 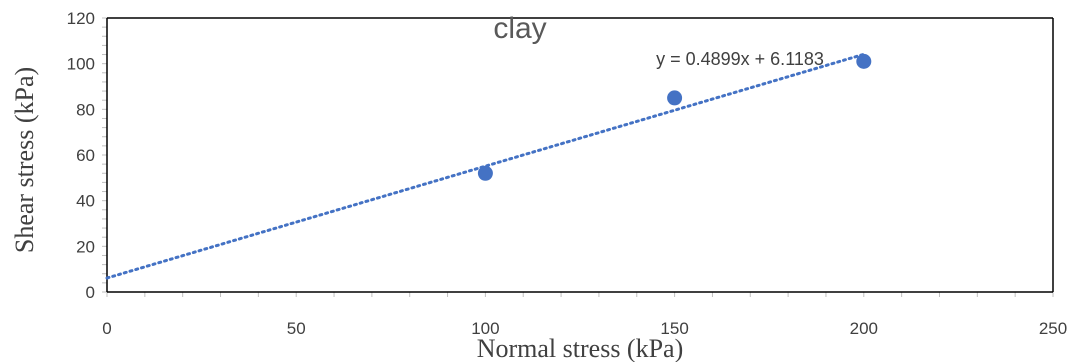 I want to click on x-tick-label: 250, so click(x=1053, y=328).